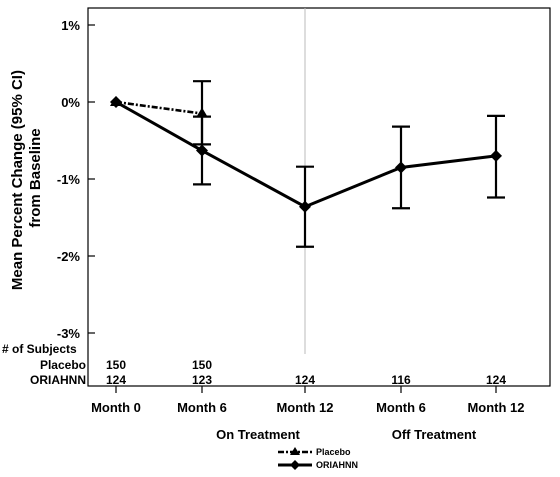 The width and height of the screenshot is (560, 477). Describe the element at coordinates (295, 465) in the screenshot. I see `legend-marker-diamond` at that location.